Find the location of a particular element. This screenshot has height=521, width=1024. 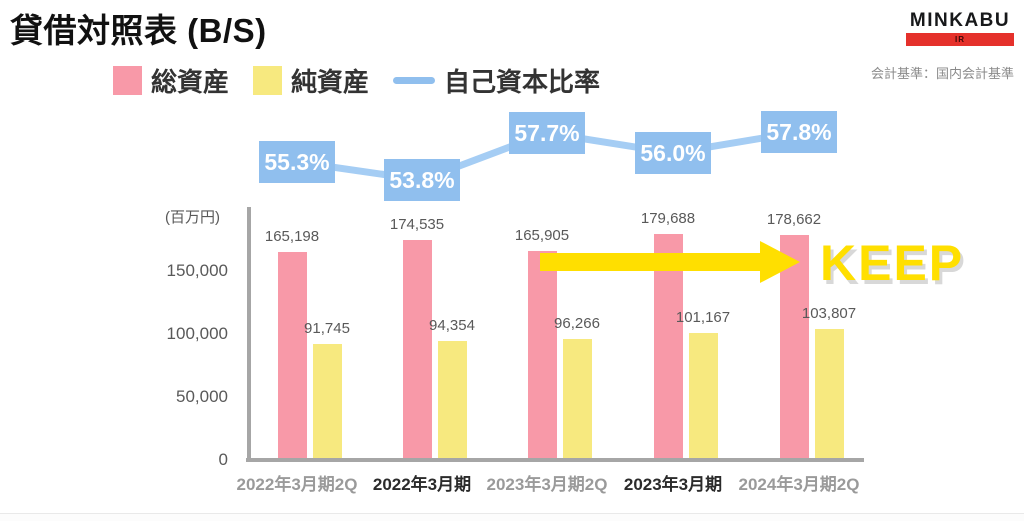

bar-value-label: 165,905 is located at coordinates (542, 235).